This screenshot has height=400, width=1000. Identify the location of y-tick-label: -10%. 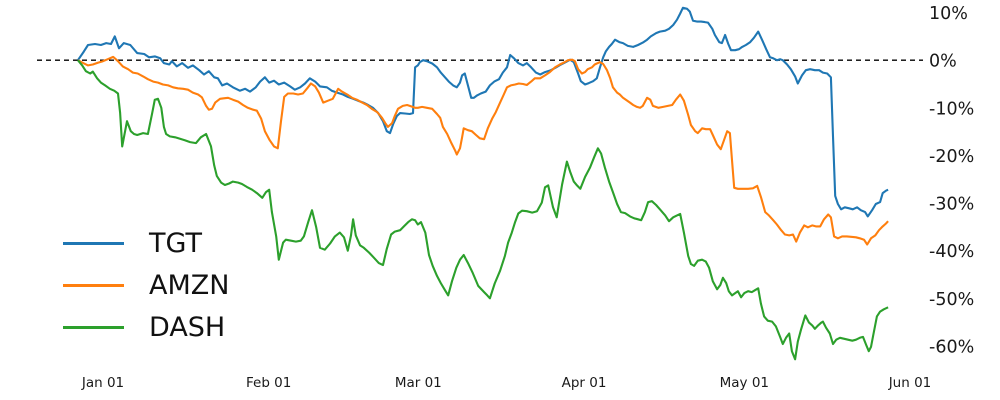
(951, 109).